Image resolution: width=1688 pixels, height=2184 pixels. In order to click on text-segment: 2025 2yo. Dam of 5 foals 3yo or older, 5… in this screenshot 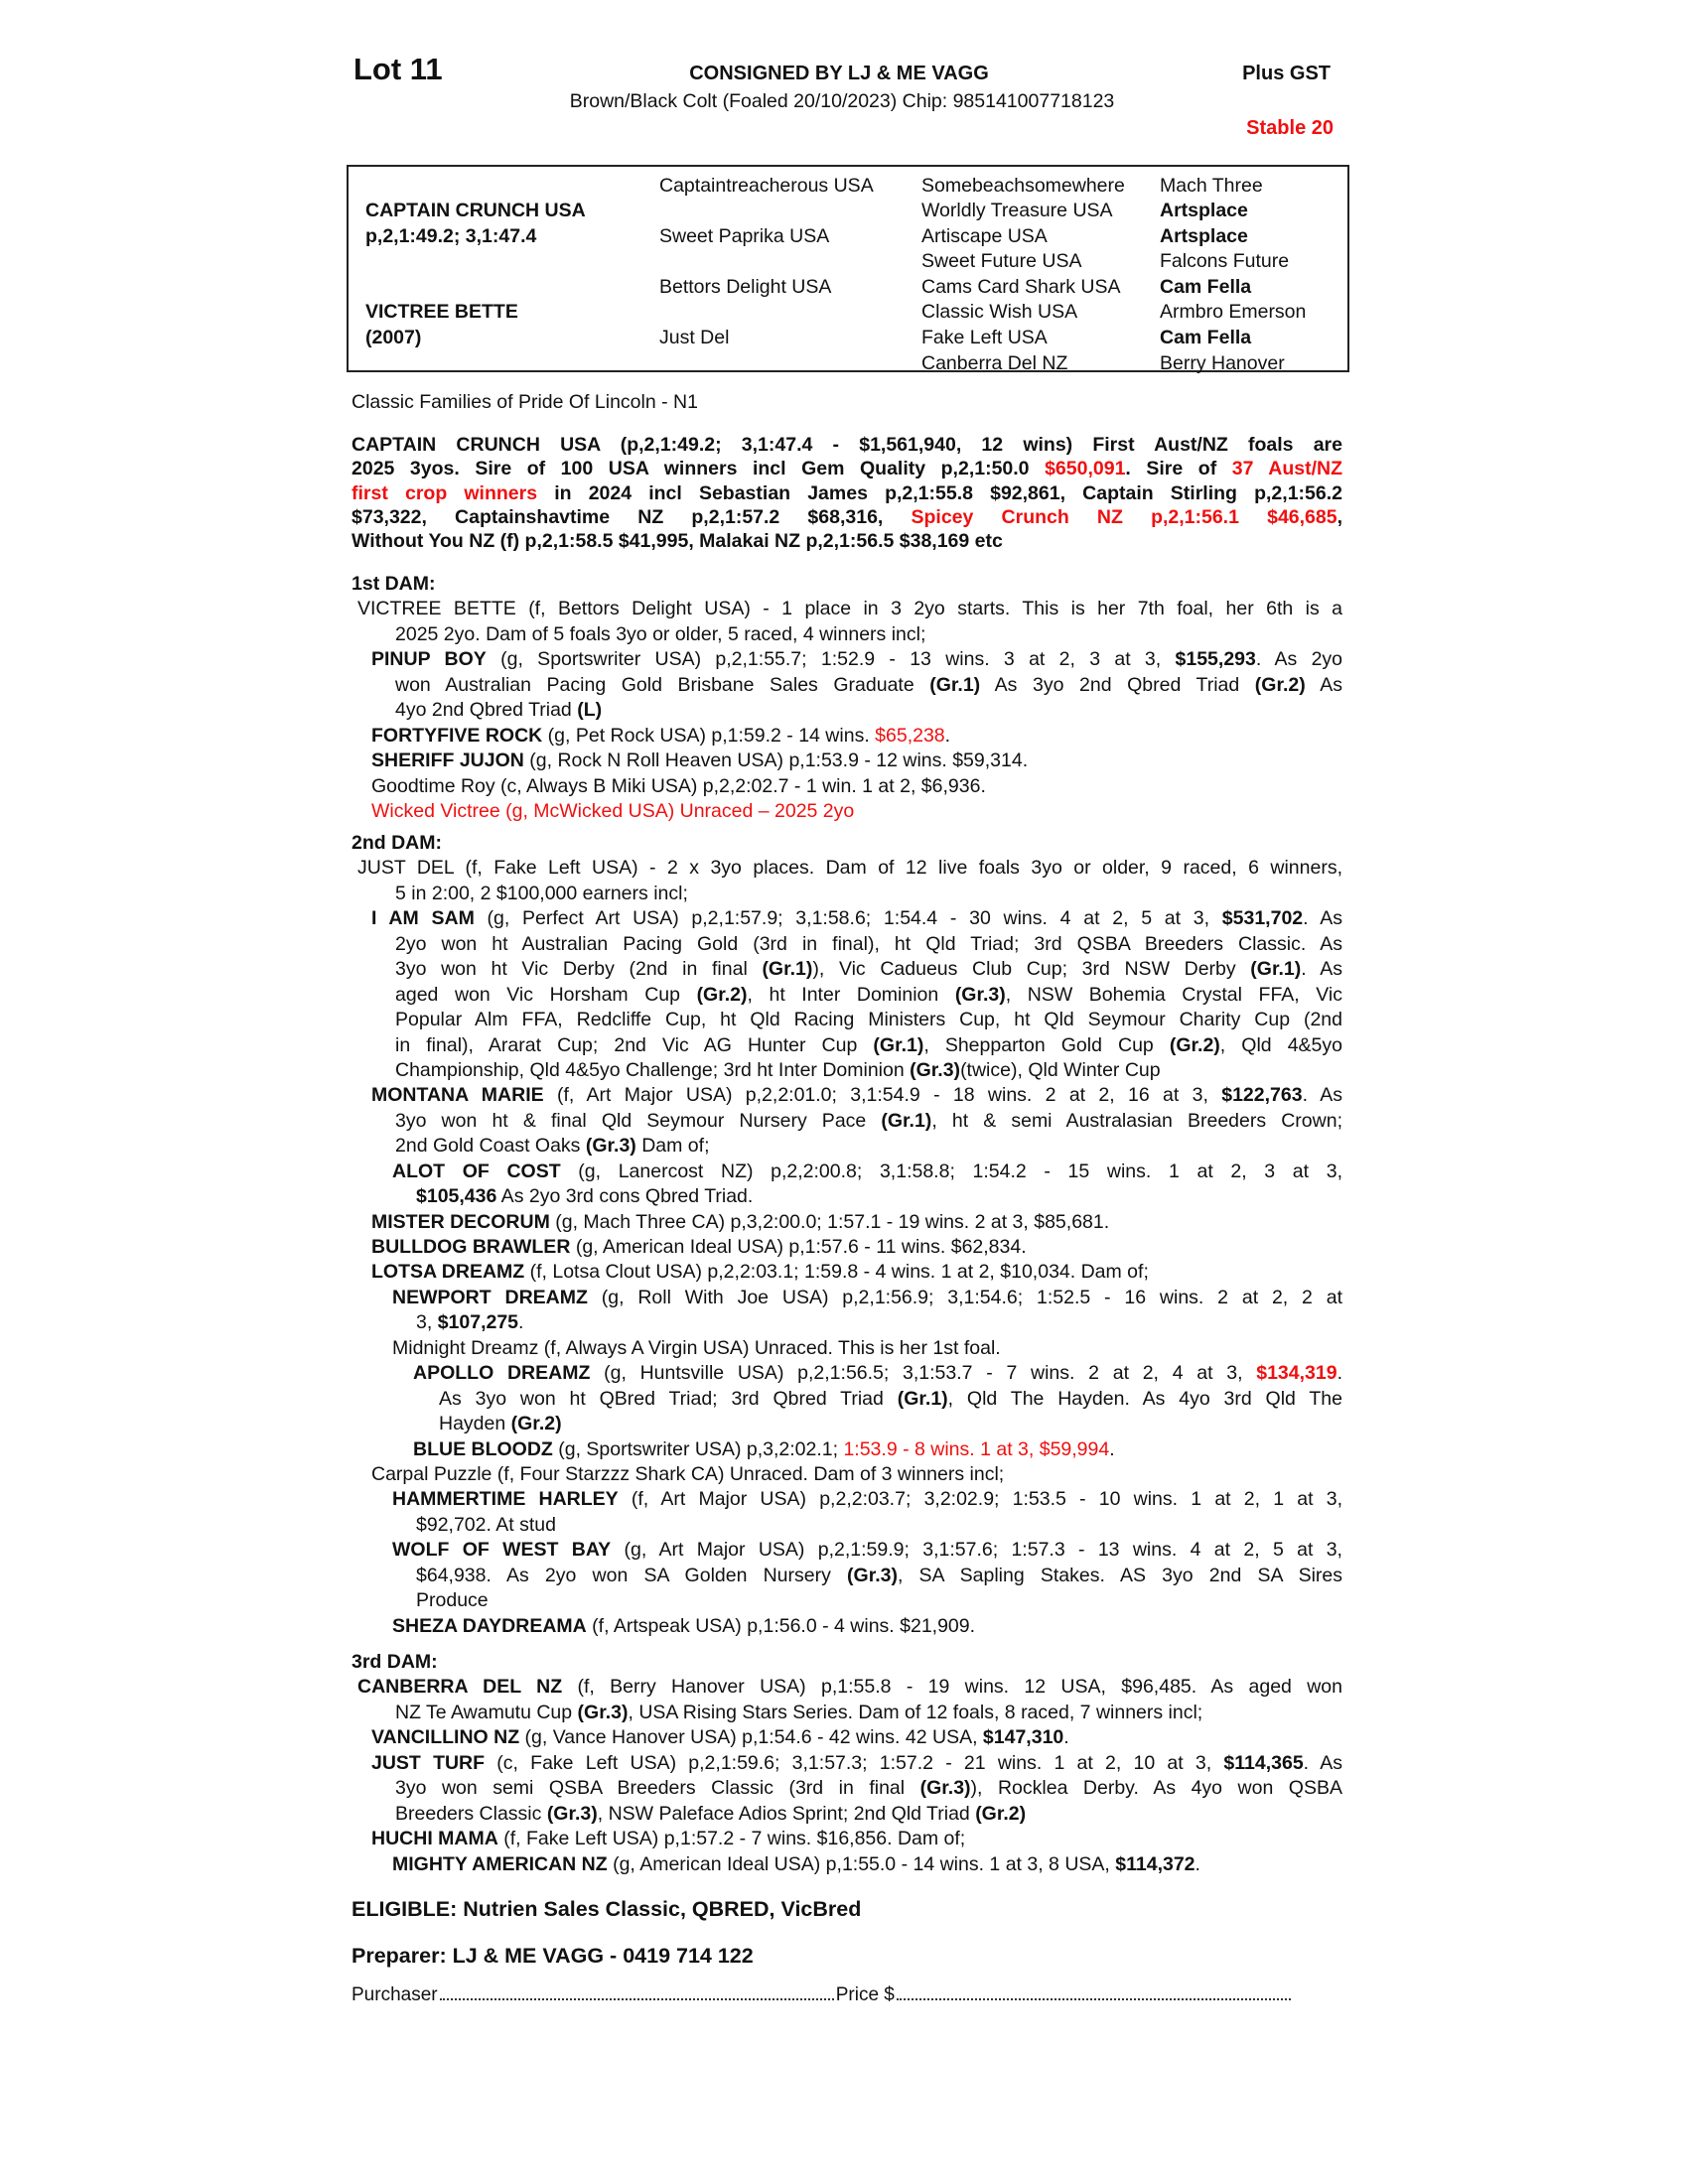, I will do `click(660, 633)`.